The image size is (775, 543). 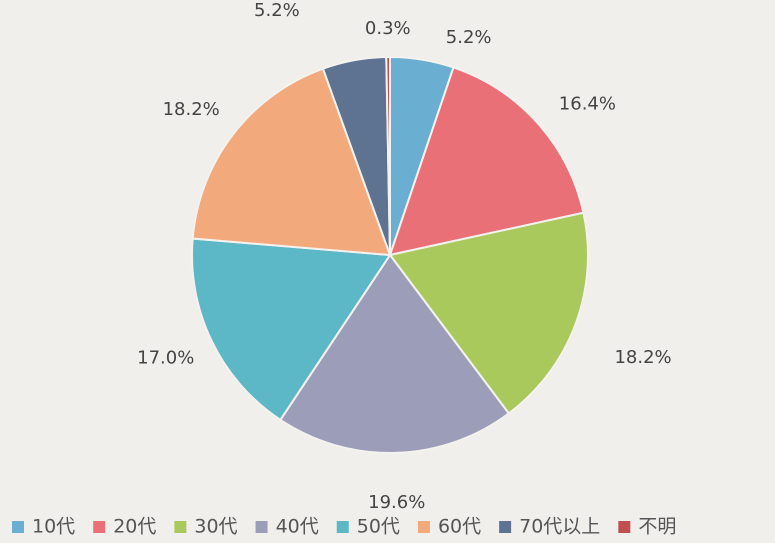 What do you see at coordinates (215, 527) in the screenshot?
I see `legend-label: 30代` at bounding box center [215, 527].